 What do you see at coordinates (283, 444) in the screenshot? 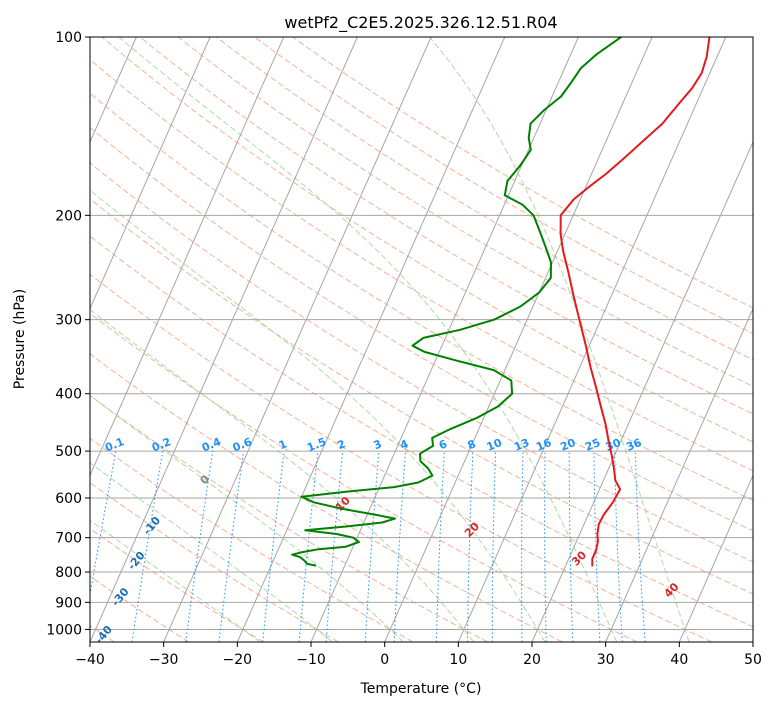
I see `mixing-ratio-label: 1` at bounding box center [283, 444].